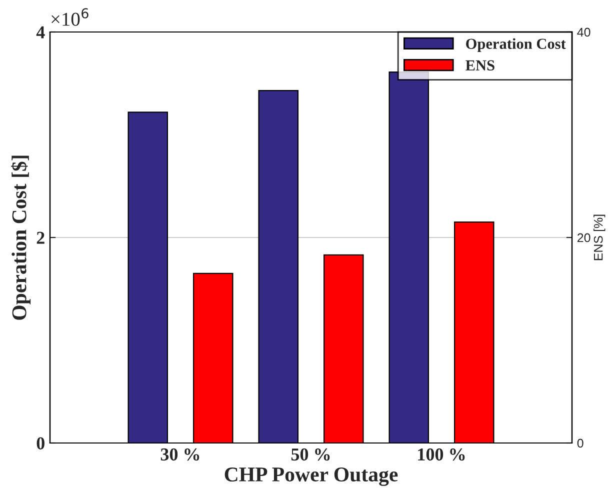 Image resolution: width=610 pixels, height=493 pixels. What do you see at coordinates (40, 443) in the screenshot?
I see `y-tick-label: 0` at bounding box center [40, 443].